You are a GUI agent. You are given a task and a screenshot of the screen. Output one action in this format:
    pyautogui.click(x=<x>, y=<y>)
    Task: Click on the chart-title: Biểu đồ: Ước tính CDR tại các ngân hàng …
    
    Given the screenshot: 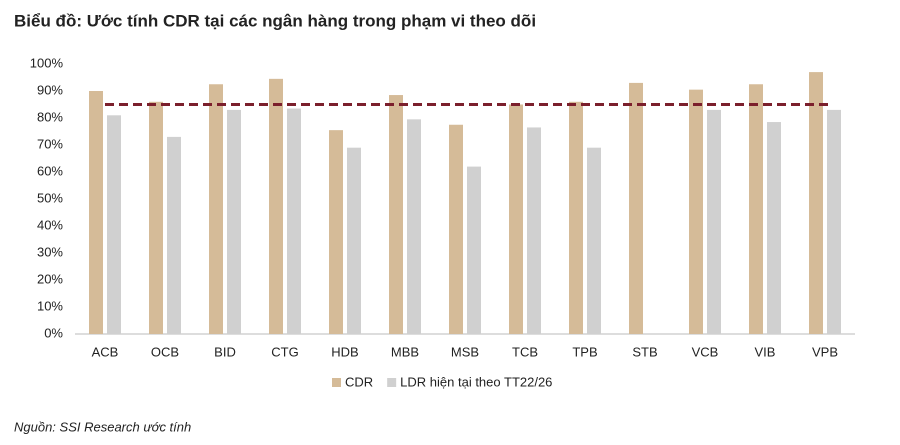 What is the action you would take?
    pyautogui.click(x=275, y=20)
    